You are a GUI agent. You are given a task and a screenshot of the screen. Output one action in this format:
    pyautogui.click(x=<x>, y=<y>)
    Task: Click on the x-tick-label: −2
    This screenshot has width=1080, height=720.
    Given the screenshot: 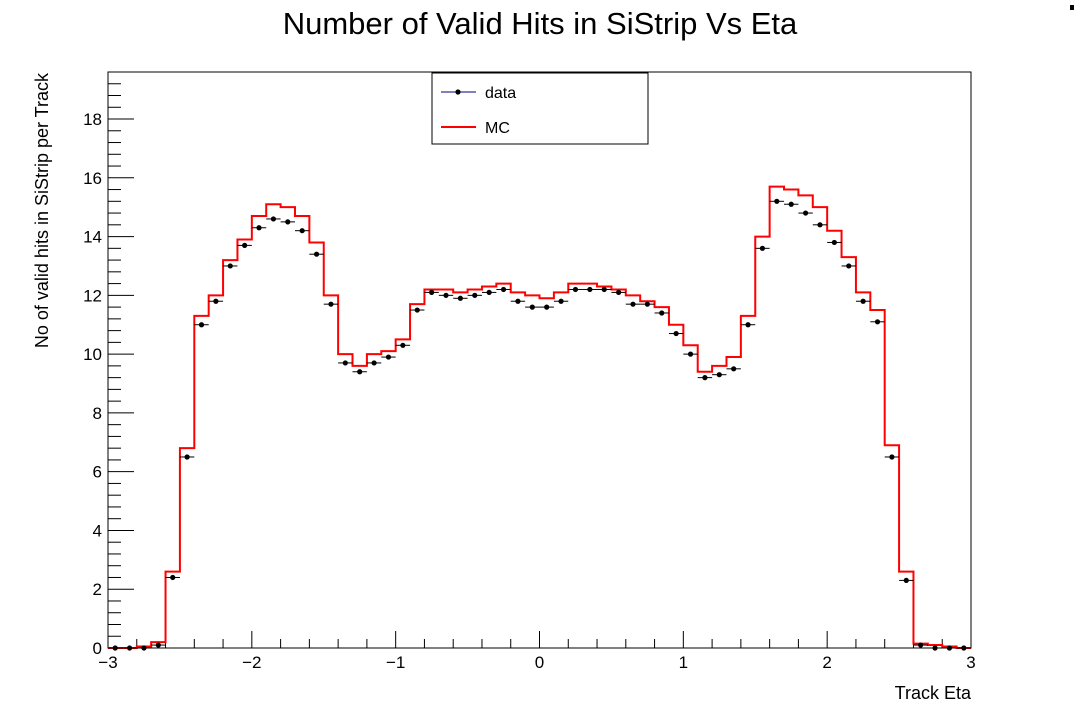 What is the action you would take?
    pyautogui.click(x=251, y=662)
    